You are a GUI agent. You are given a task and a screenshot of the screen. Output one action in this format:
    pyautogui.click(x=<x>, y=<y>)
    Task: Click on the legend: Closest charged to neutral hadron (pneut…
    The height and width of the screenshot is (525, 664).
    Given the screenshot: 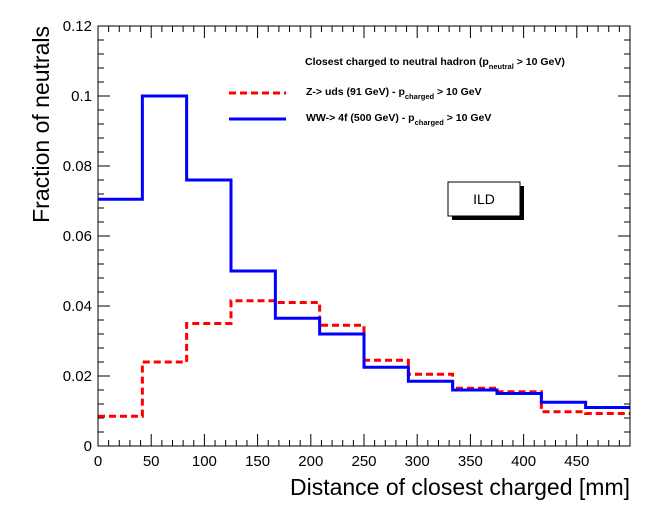 What is the action you would take?
    pyautogui.click(x=397, y=91)
    